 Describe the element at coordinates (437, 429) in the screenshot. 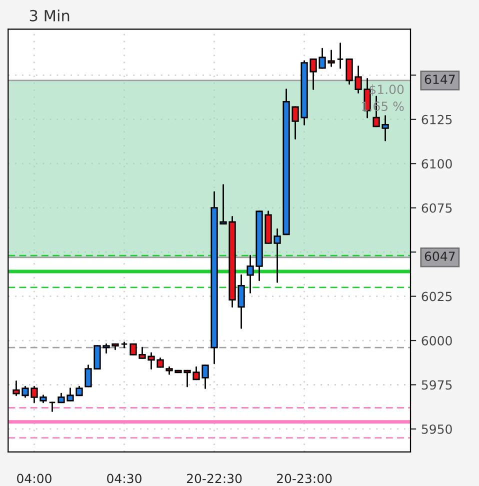

I see `y-tick-label: 5950` at that location.